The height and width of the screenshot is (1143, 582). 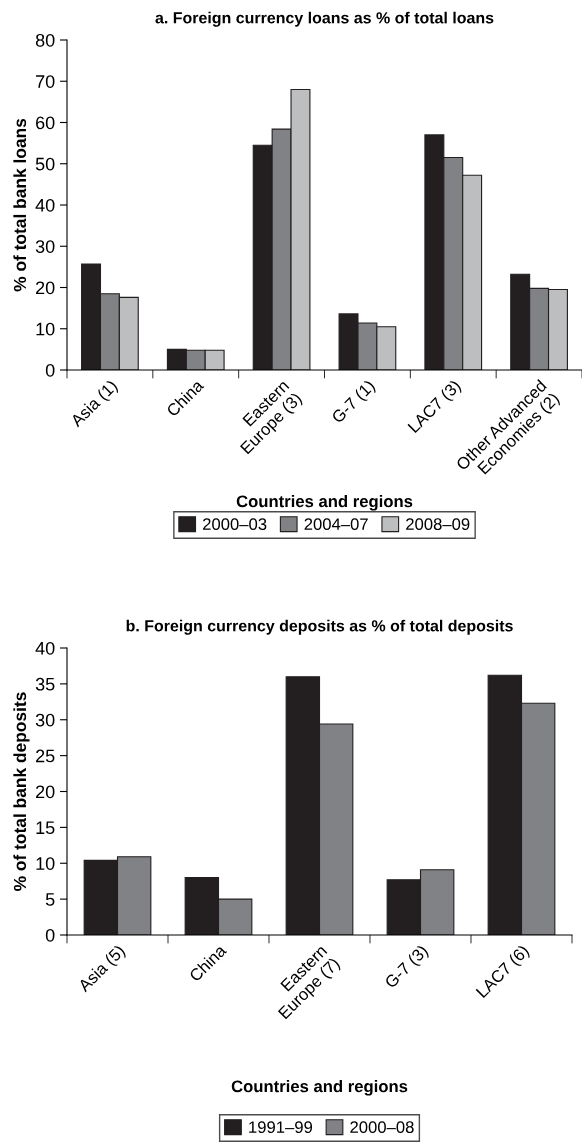 I want to click on y-tick-label: 50, so click(x=45, y=164).